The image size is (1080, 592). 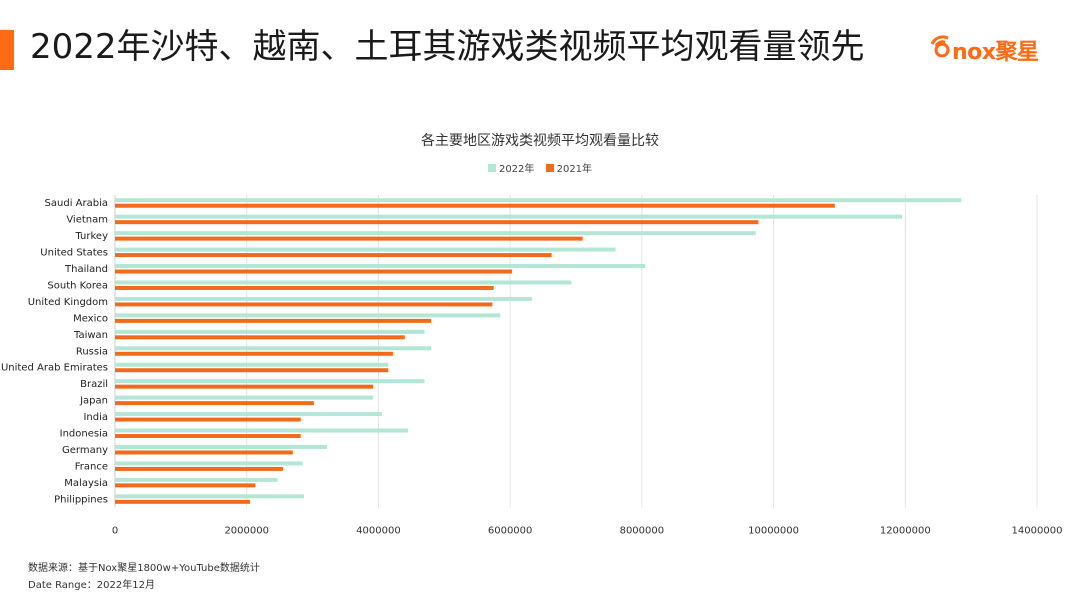 I want to click on x-tick-label: 14000000, so click(x=1037, y=531).